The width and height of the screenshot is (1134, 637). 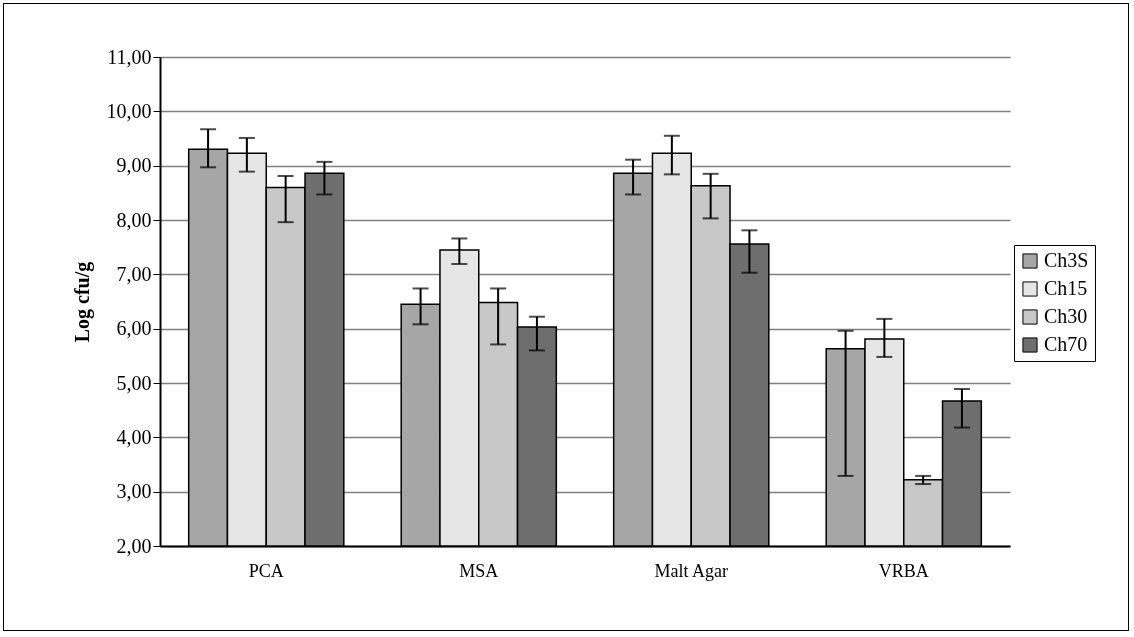 I want to click on y-tick-label: 4,00, so click(x=134, y=436).